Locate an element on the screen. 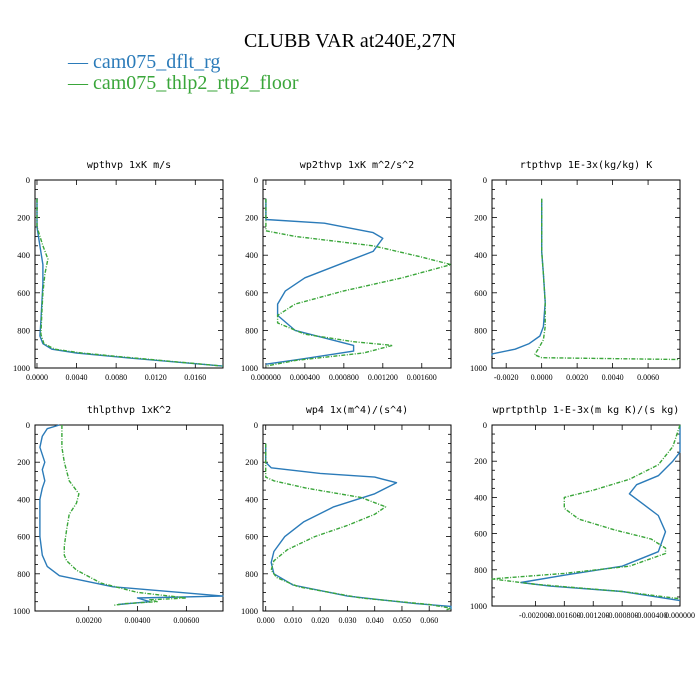 This screenshot has height=700, width=700. chart-title: wprtpthlp 1-E-3x(m kg K)/(s kg) is located at coordinates (586, 410).